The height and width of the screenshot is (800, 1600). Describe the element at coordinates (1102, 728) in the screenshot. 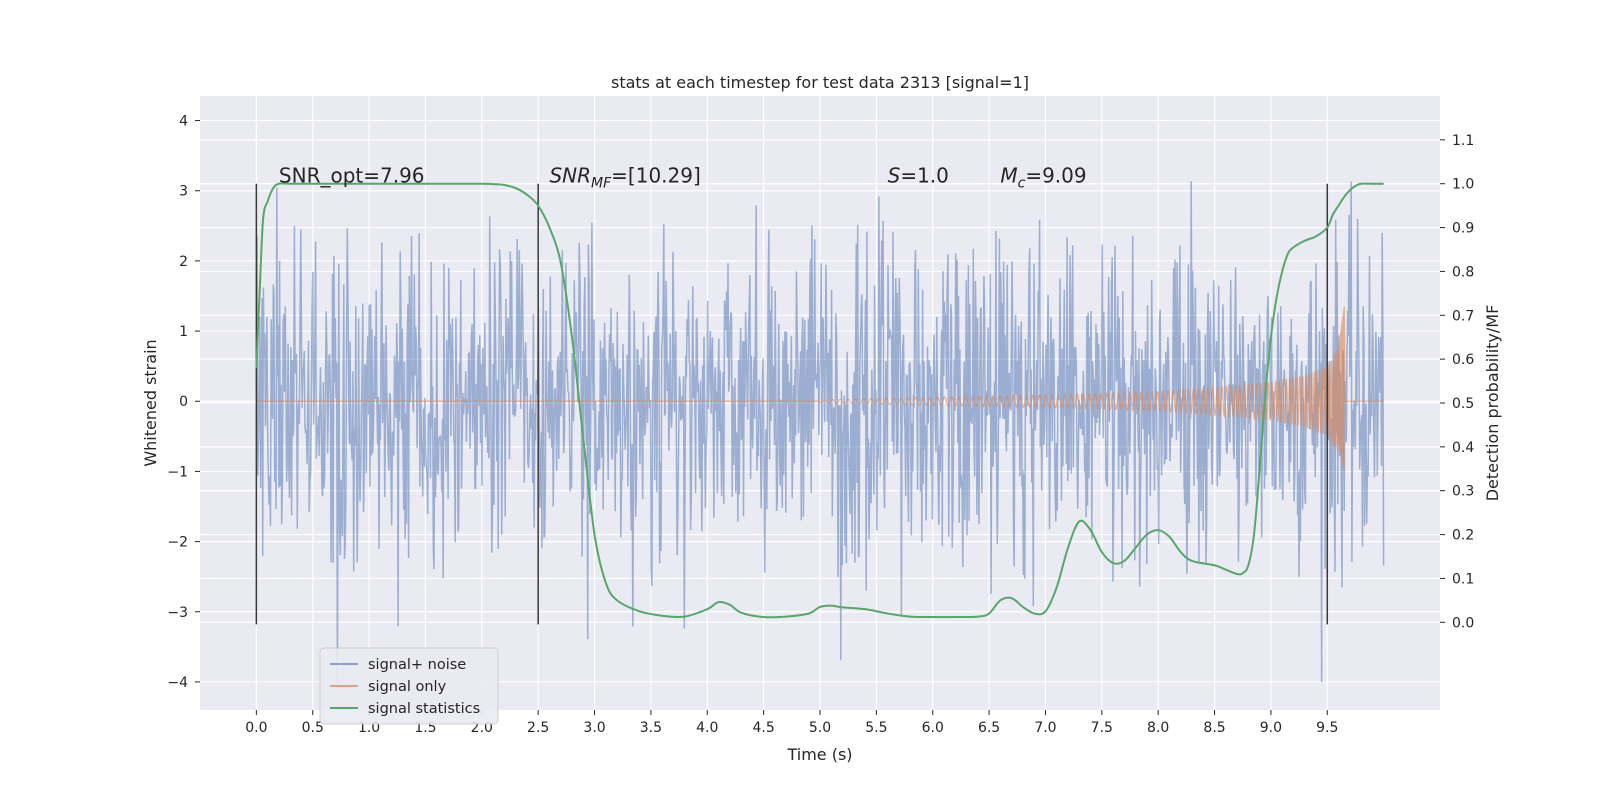

I see `x-tick-label: 7.5` at that location.